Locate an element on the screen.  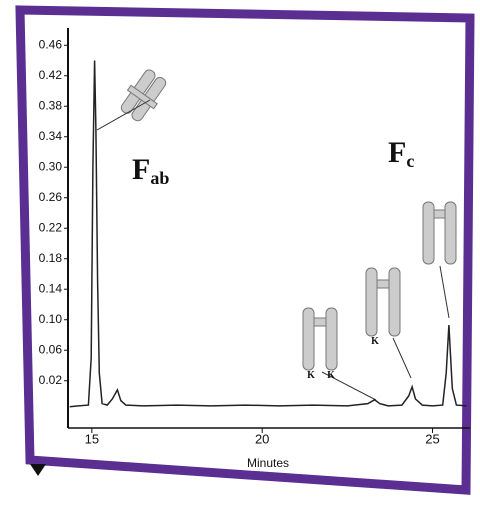
x-tick-label: 20 is located at coordinates (262, 438).